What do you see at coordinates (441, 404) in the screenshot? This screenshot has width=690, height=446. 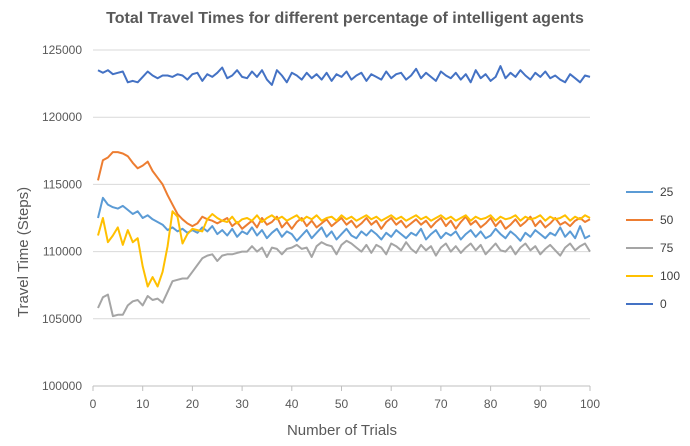 I see `x-tick-label: 70` at bounding box center [441, 404].